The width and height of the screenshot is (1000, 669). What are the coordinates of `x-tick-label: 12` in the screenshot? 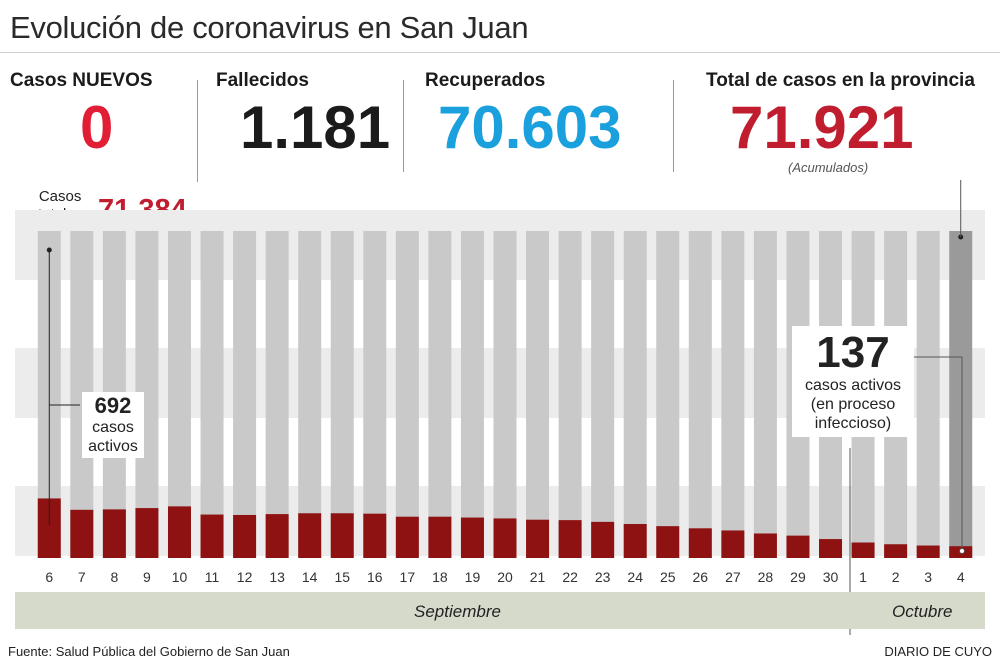 It's located at (245, 577).